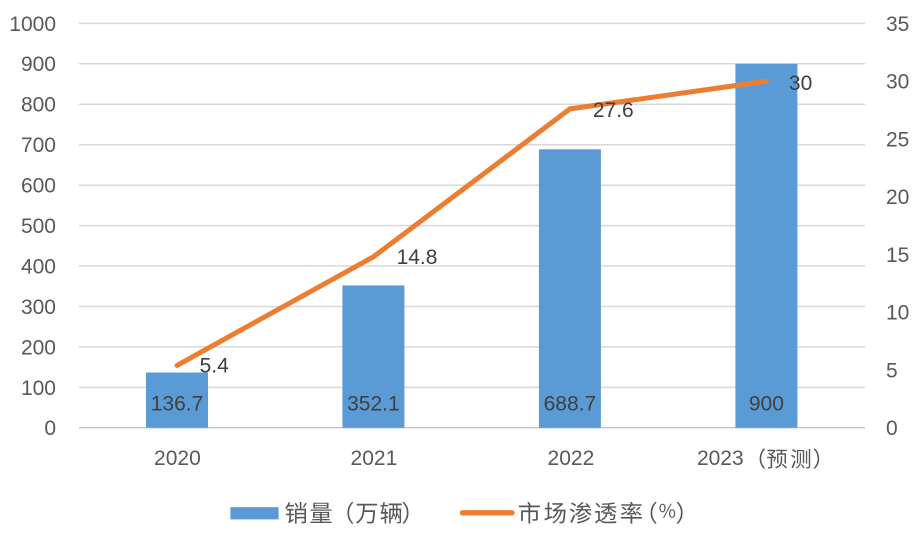 This screenshot has height=538, width=923. What do you see at coordinates (897, 313) in the screenshot?
I see `svg-text: 10` at bounding box center [897, 313].